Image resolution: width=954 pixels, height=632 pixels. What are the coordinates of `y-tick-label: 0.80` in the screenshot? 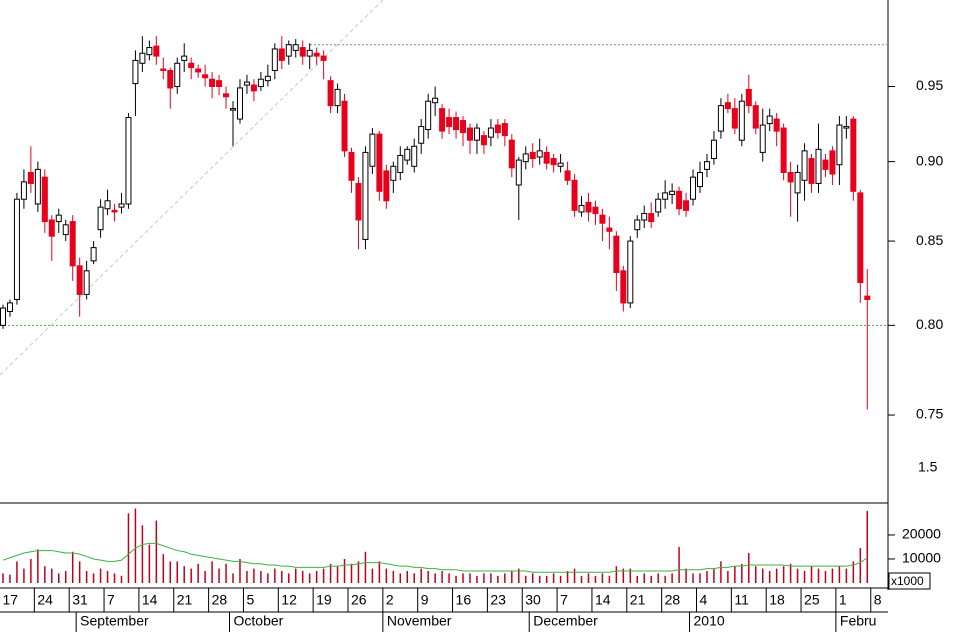 It's located at (929, 324).